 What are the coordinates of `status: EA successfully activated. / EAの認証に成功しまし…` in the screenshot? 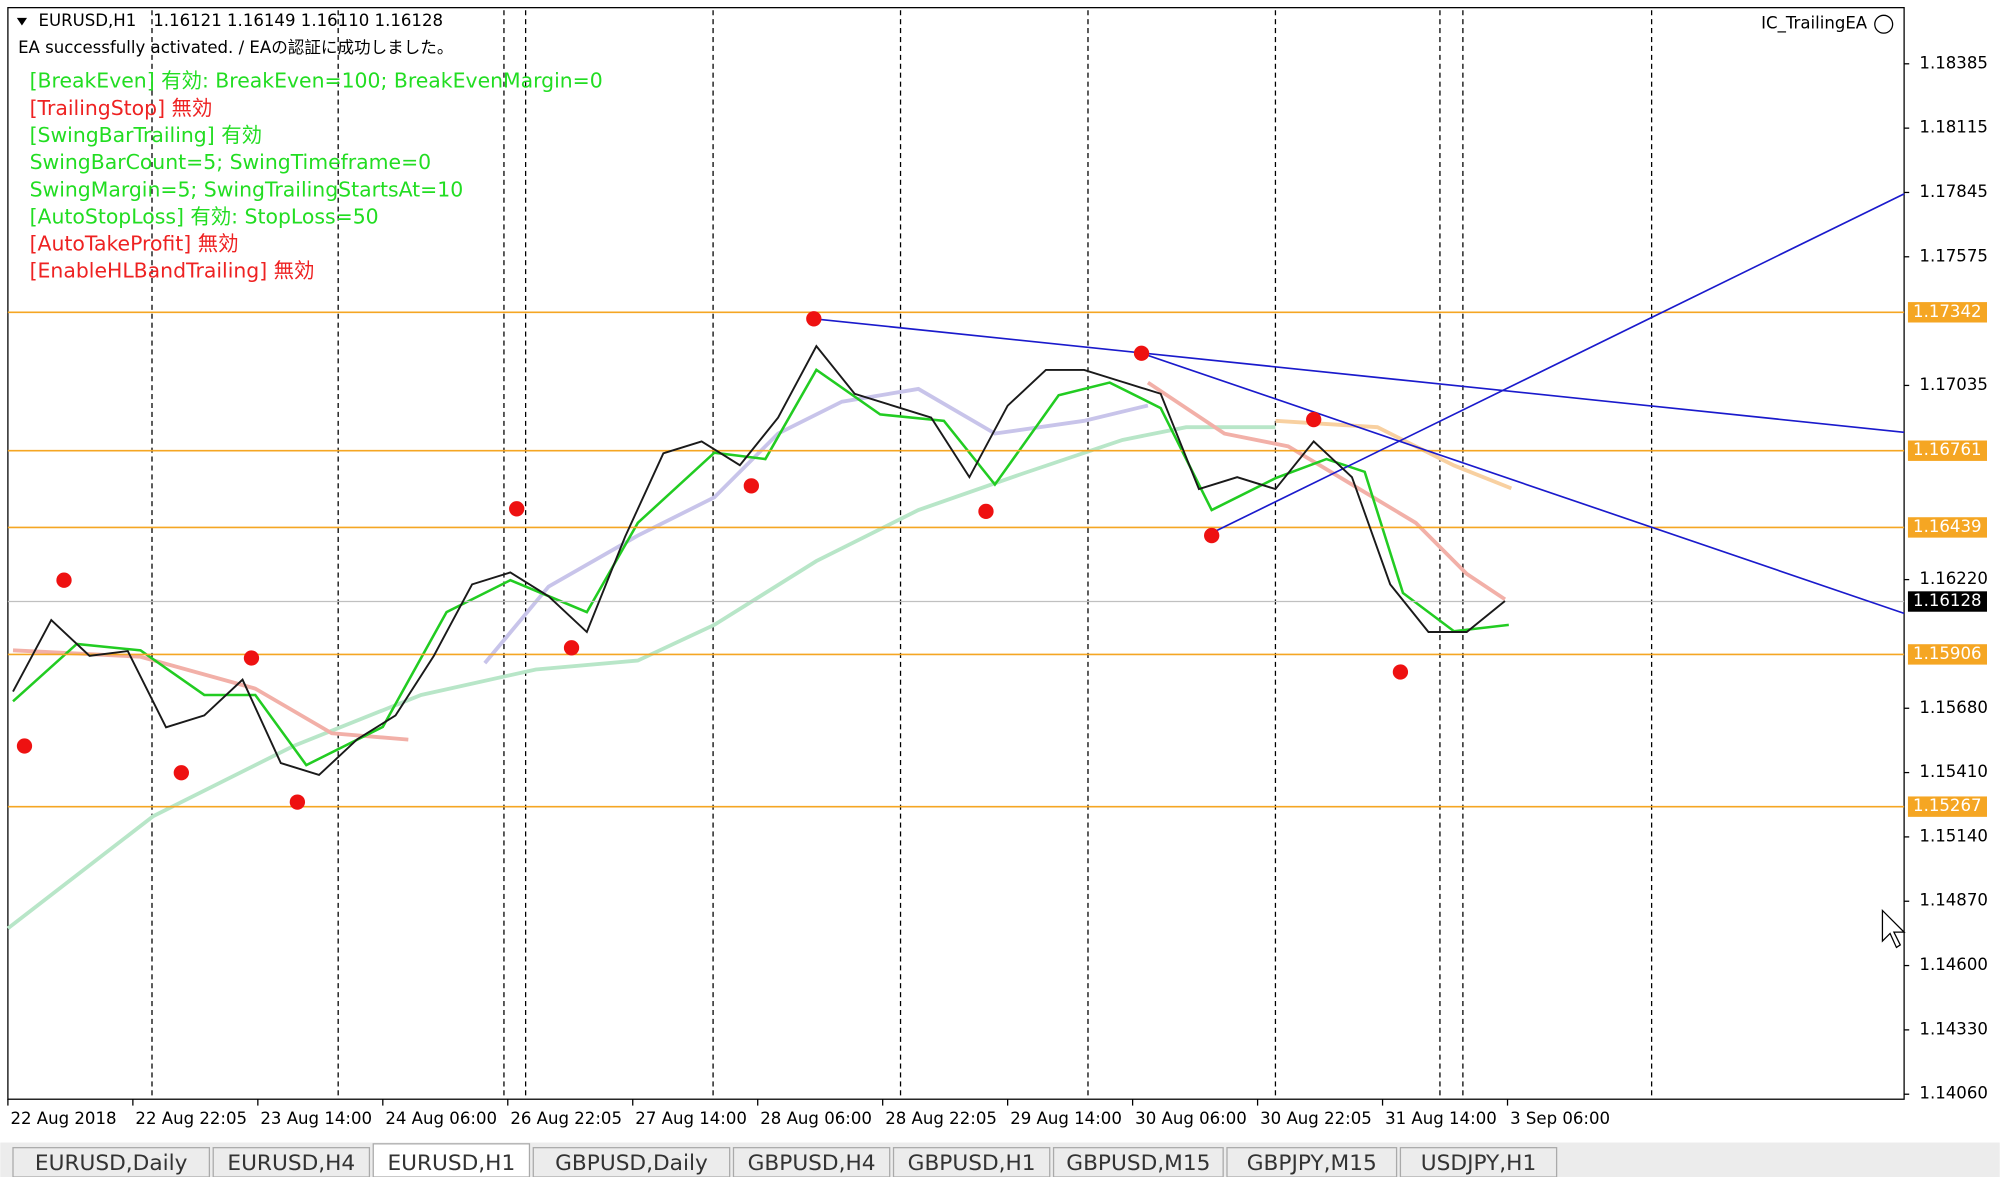 It's located at (235, 47).